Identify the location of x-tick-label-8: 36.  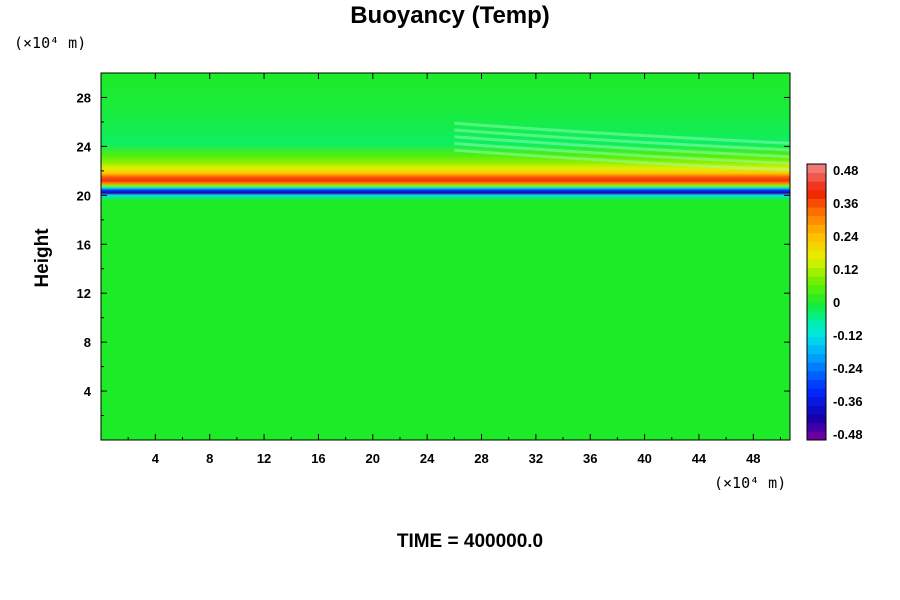
(590, 458).